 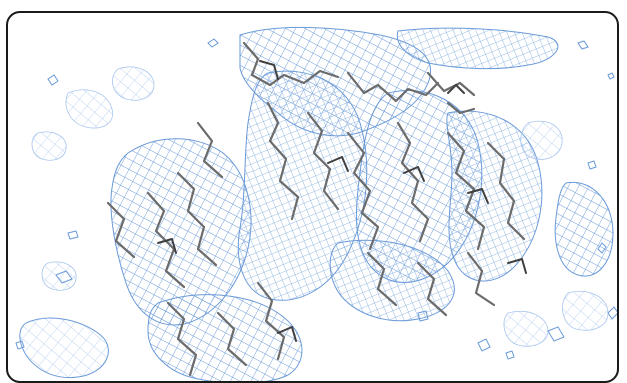 What do you see at coordinates (392, 280) in the screenshot?
I see `mesh-region-bottom-center` at bounding box center [392, 280].